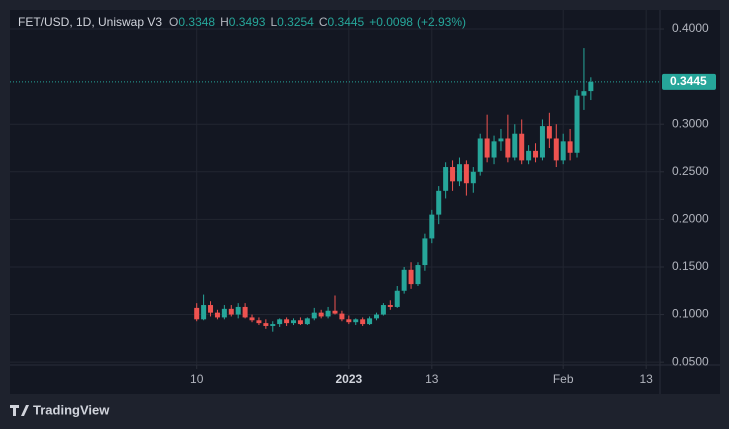  Describe the element at coordinates (391, 22) in the screenshot. I see `change: +0.0098` at that location.